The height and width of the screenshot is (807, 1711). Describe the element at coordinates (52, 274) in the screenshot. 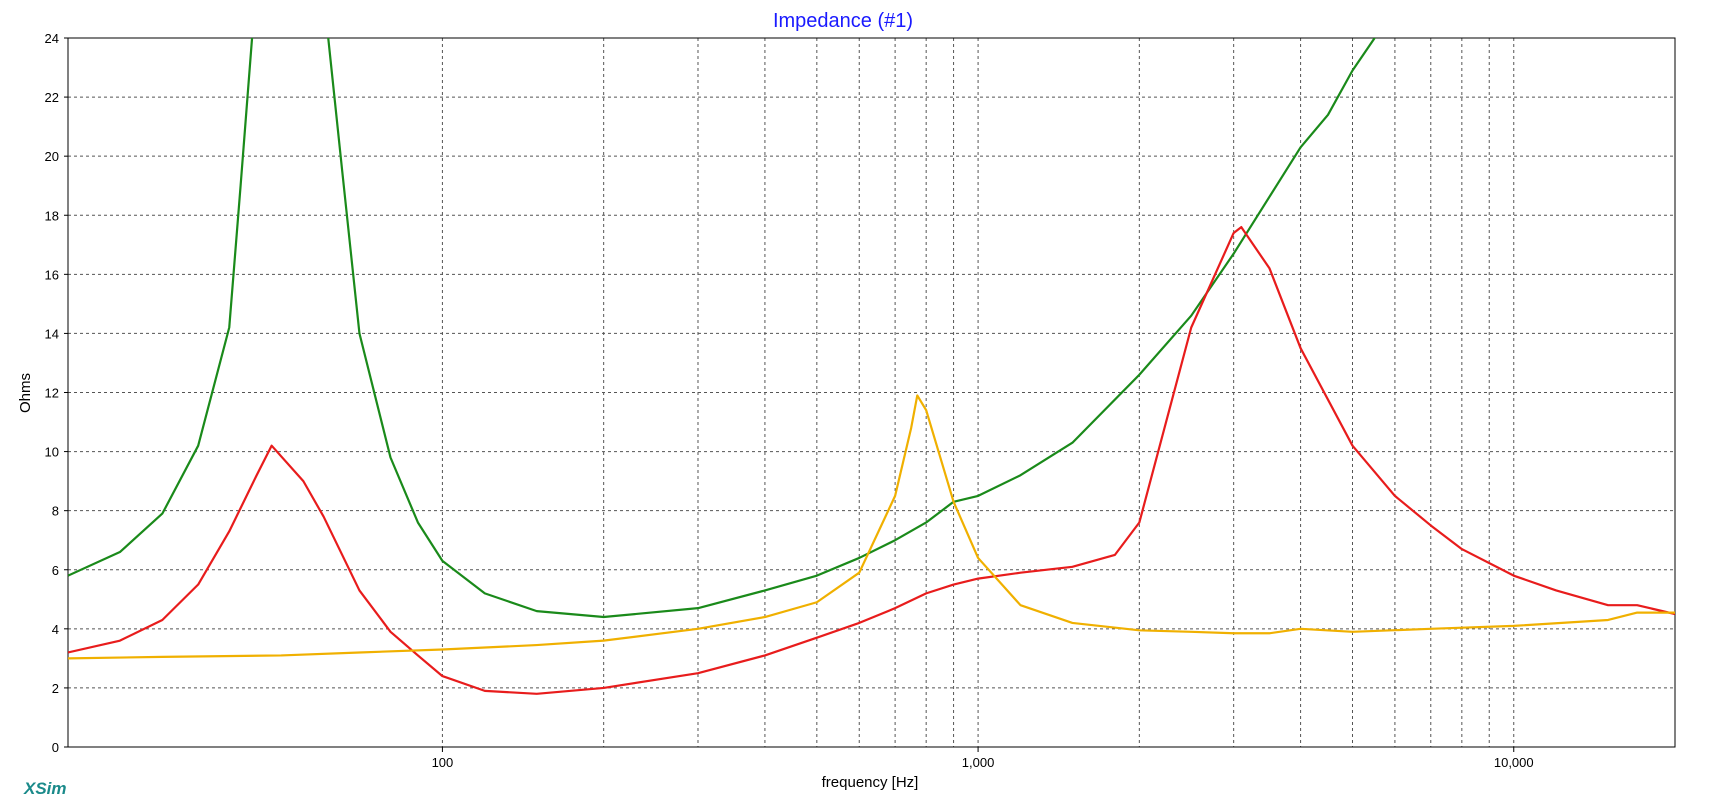

I see `y-tick-label: 16` at that location.